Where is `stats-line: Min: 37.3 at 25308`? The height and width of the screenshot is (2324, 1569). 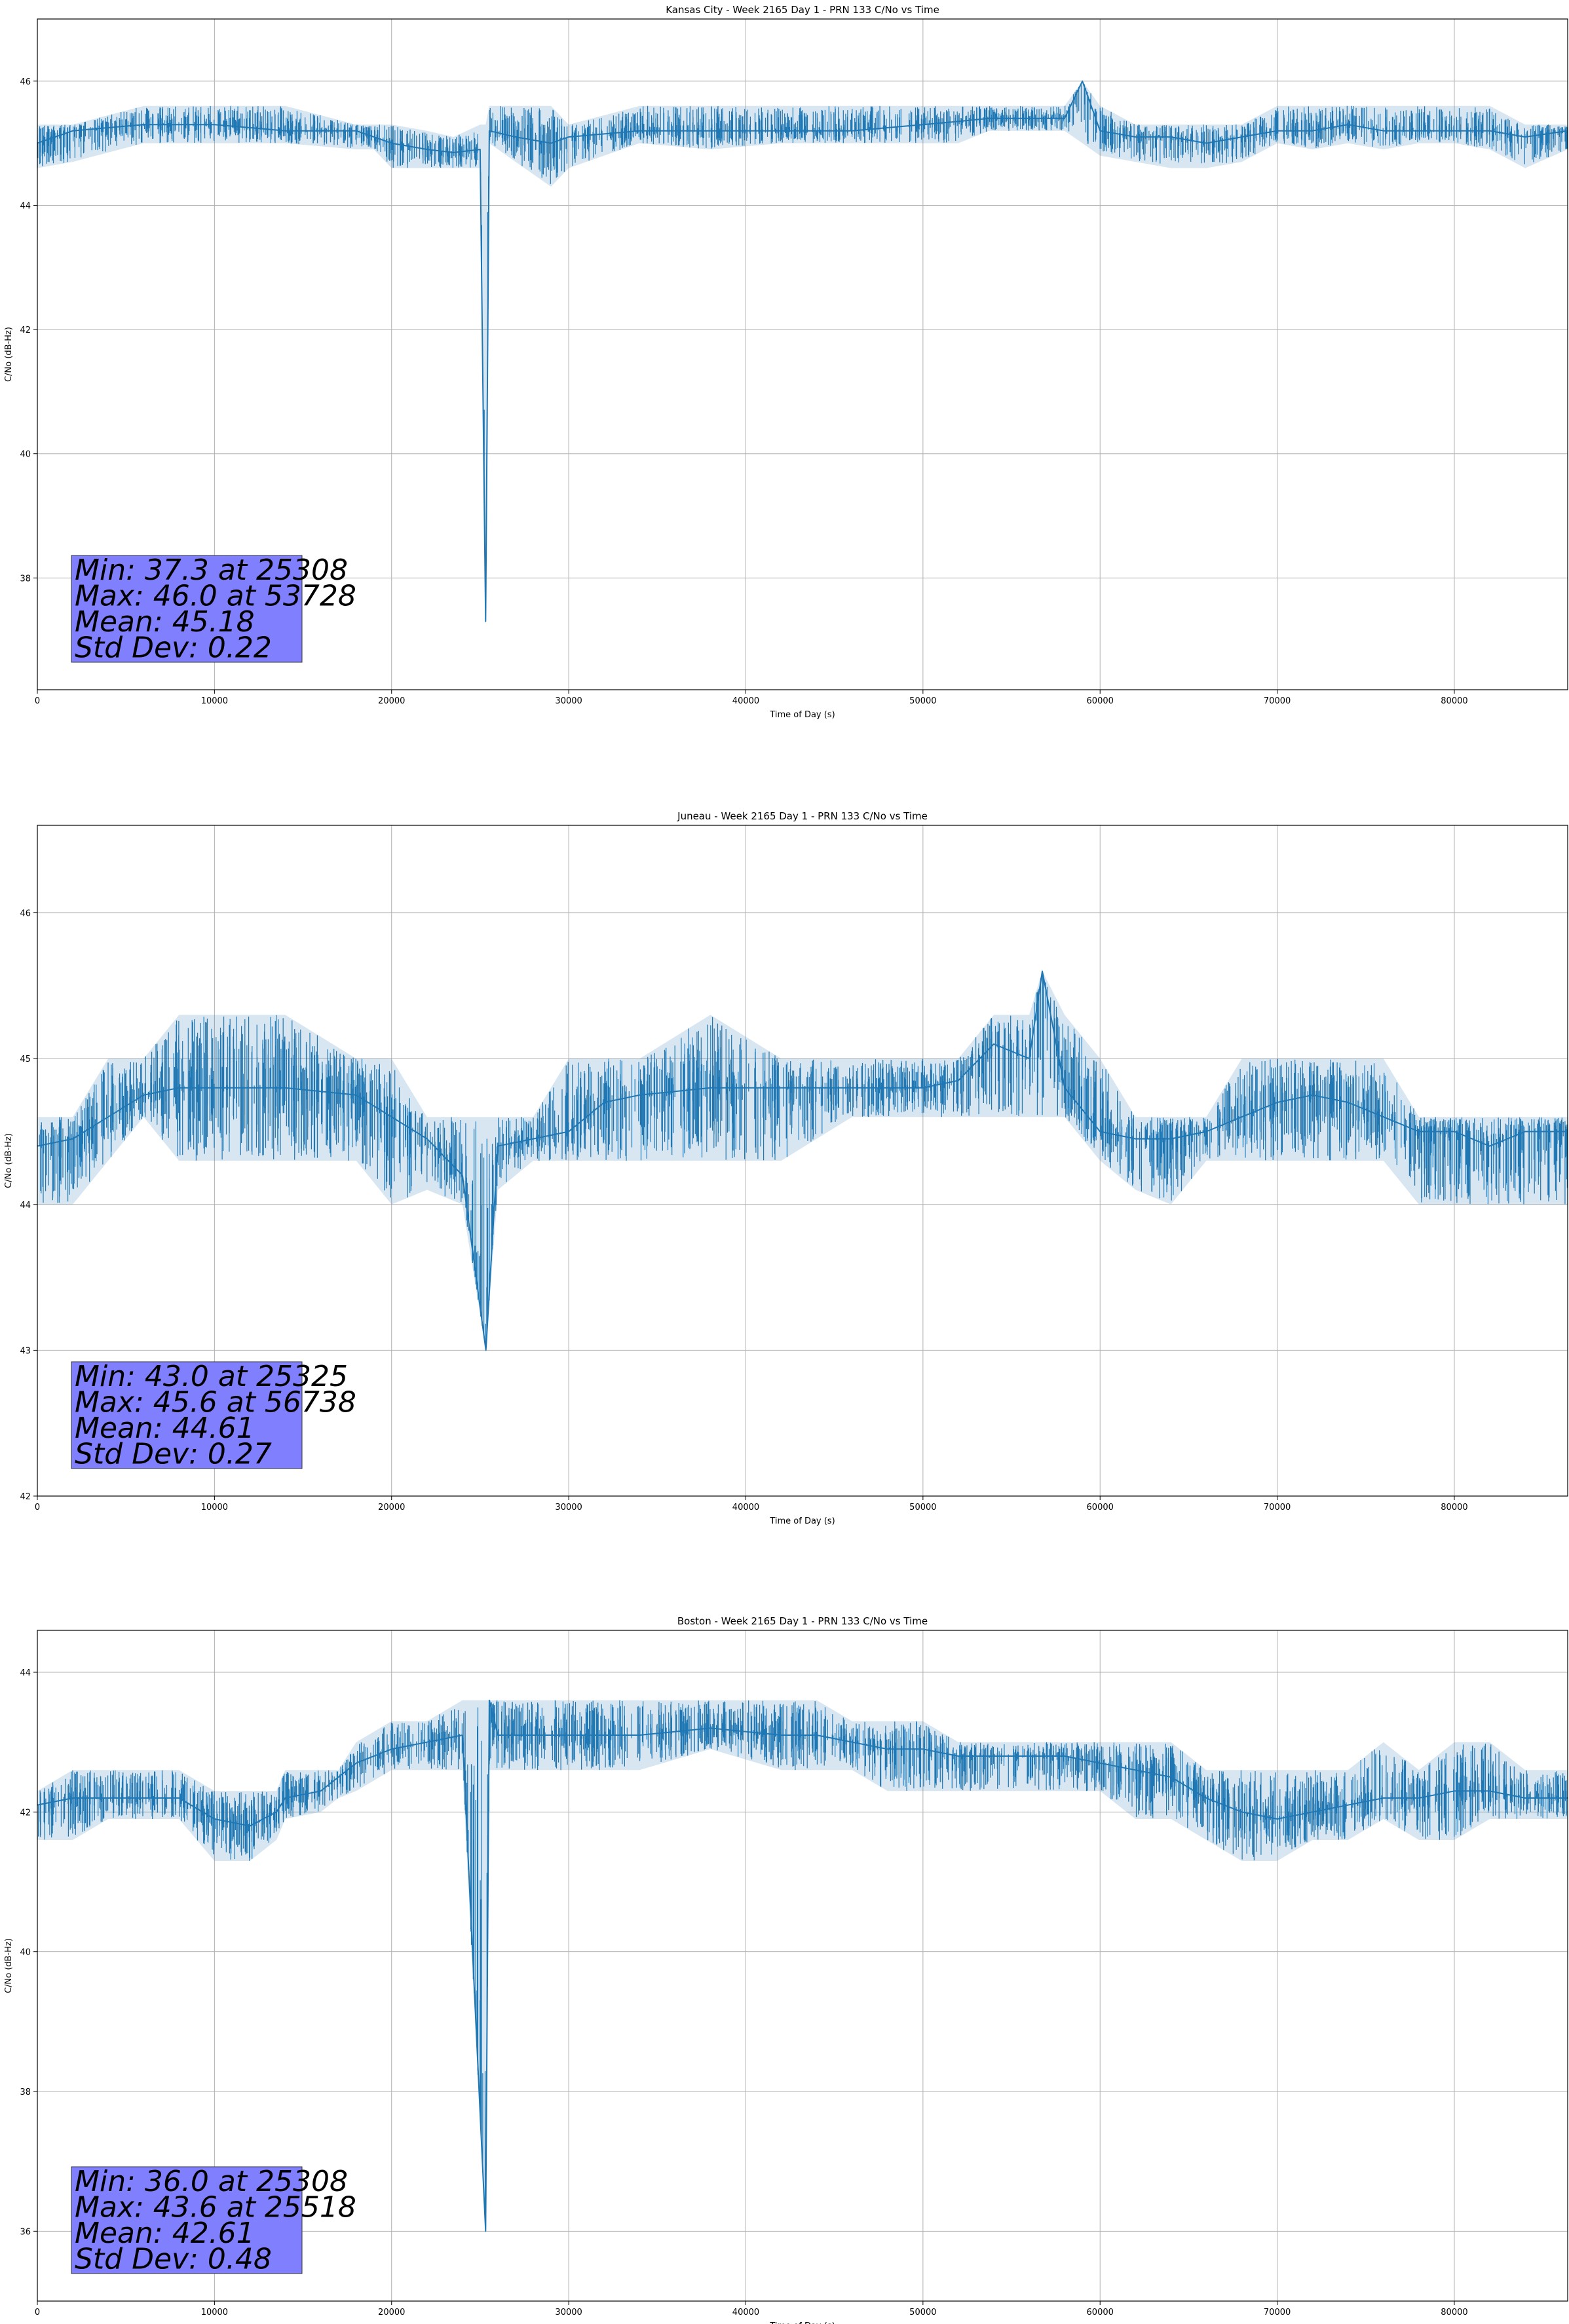 stats-line: Min: 37.3 at 25308 is located at coordinates (211, 570).